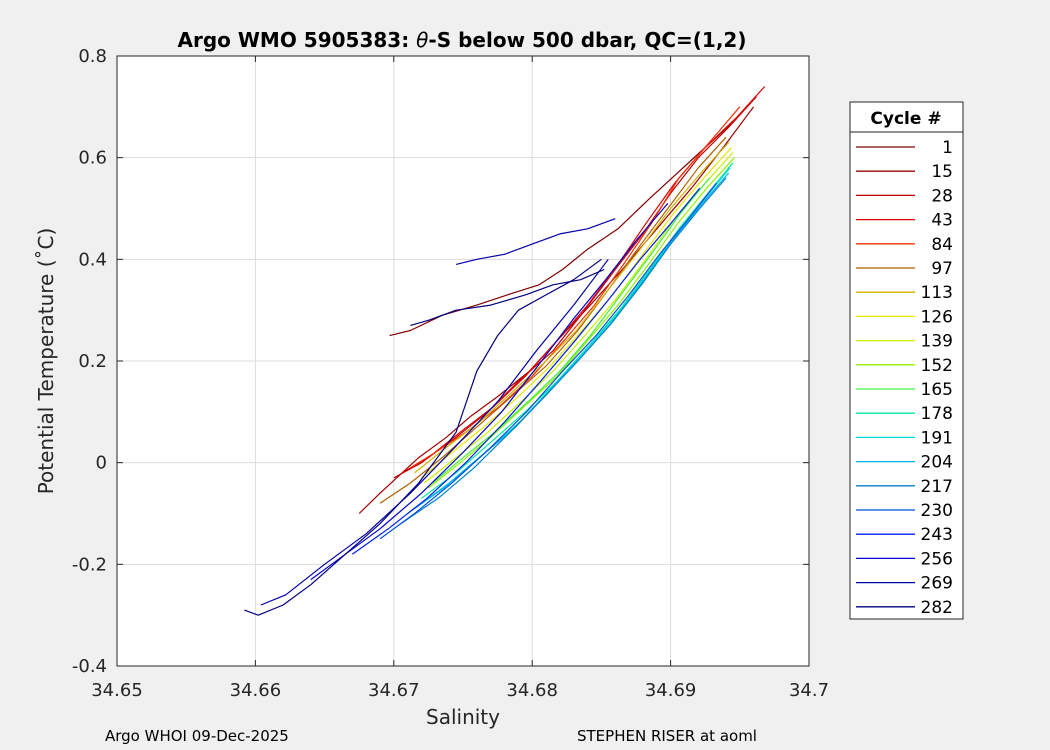 The width and height of the screenshot is (1050, 750). I want to click on legend-entry-label: 204, so click(937, 463).